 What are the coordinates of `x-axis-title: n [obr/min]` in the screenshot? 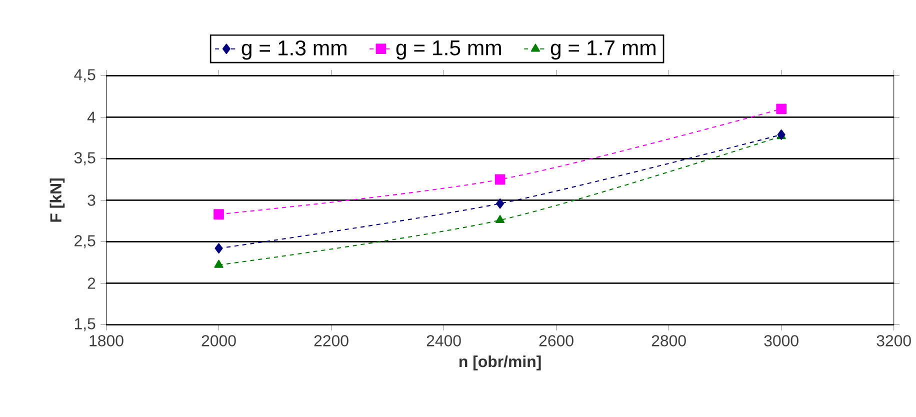 It's located at (500, 362).